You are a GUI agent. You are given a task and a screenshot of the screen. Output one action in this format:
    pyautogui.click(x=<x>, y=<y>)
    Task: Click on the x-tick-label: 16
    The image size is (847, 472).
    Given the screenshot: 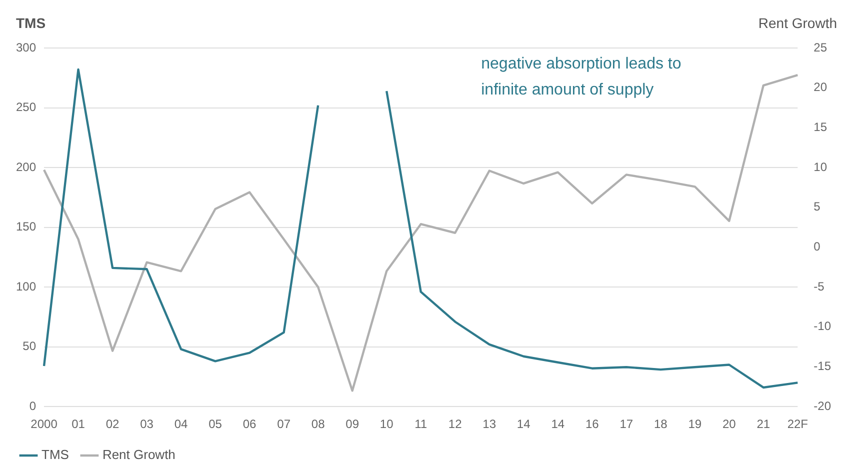 What is the action you would take?
    pyautogui.click(x=592, y=424)
    